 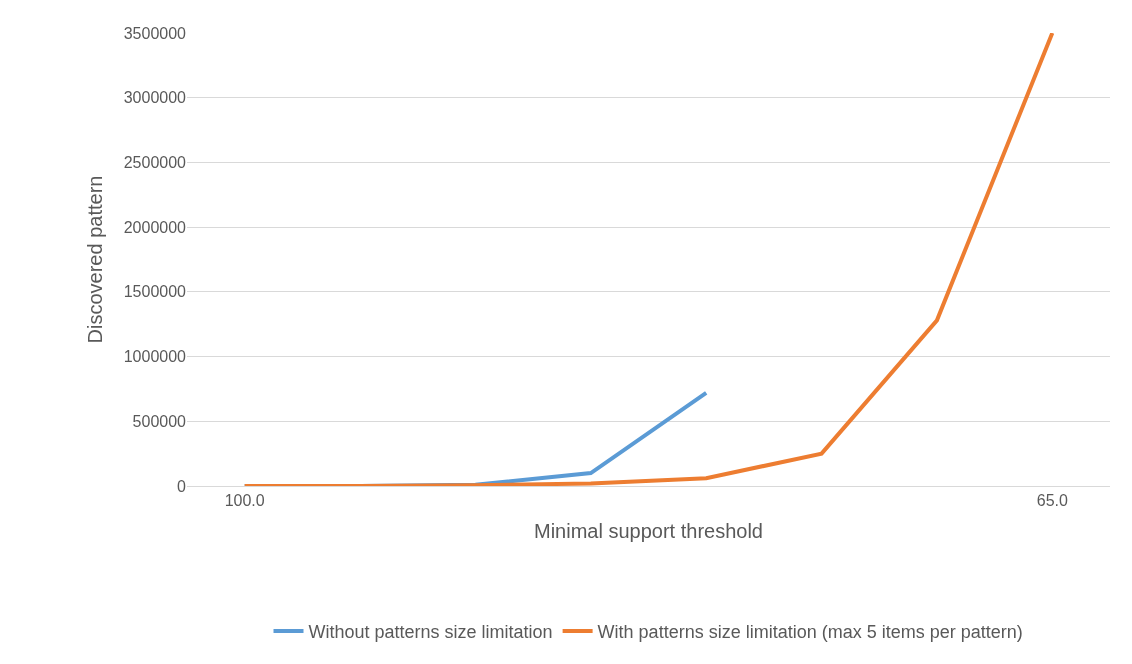 What do you see at coordinates (155, 357) in the screenshot?
I see `y-tick-label: 1000000` at bounding box center [155, 357].